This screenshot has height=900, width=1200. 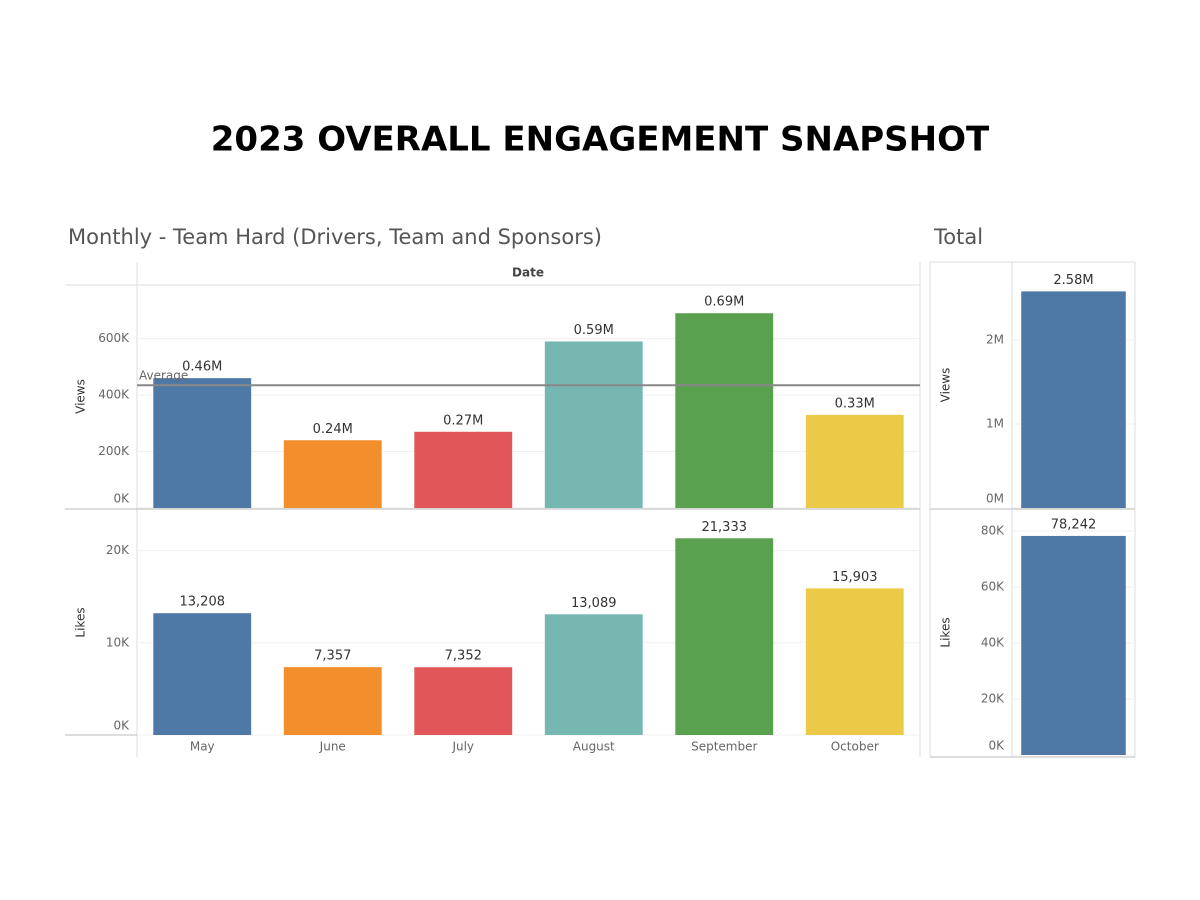 What do you see at coordinates (993, 531) in the screenshot?
I see `y-tick-label: 80K` at bounding box center [993, 531].